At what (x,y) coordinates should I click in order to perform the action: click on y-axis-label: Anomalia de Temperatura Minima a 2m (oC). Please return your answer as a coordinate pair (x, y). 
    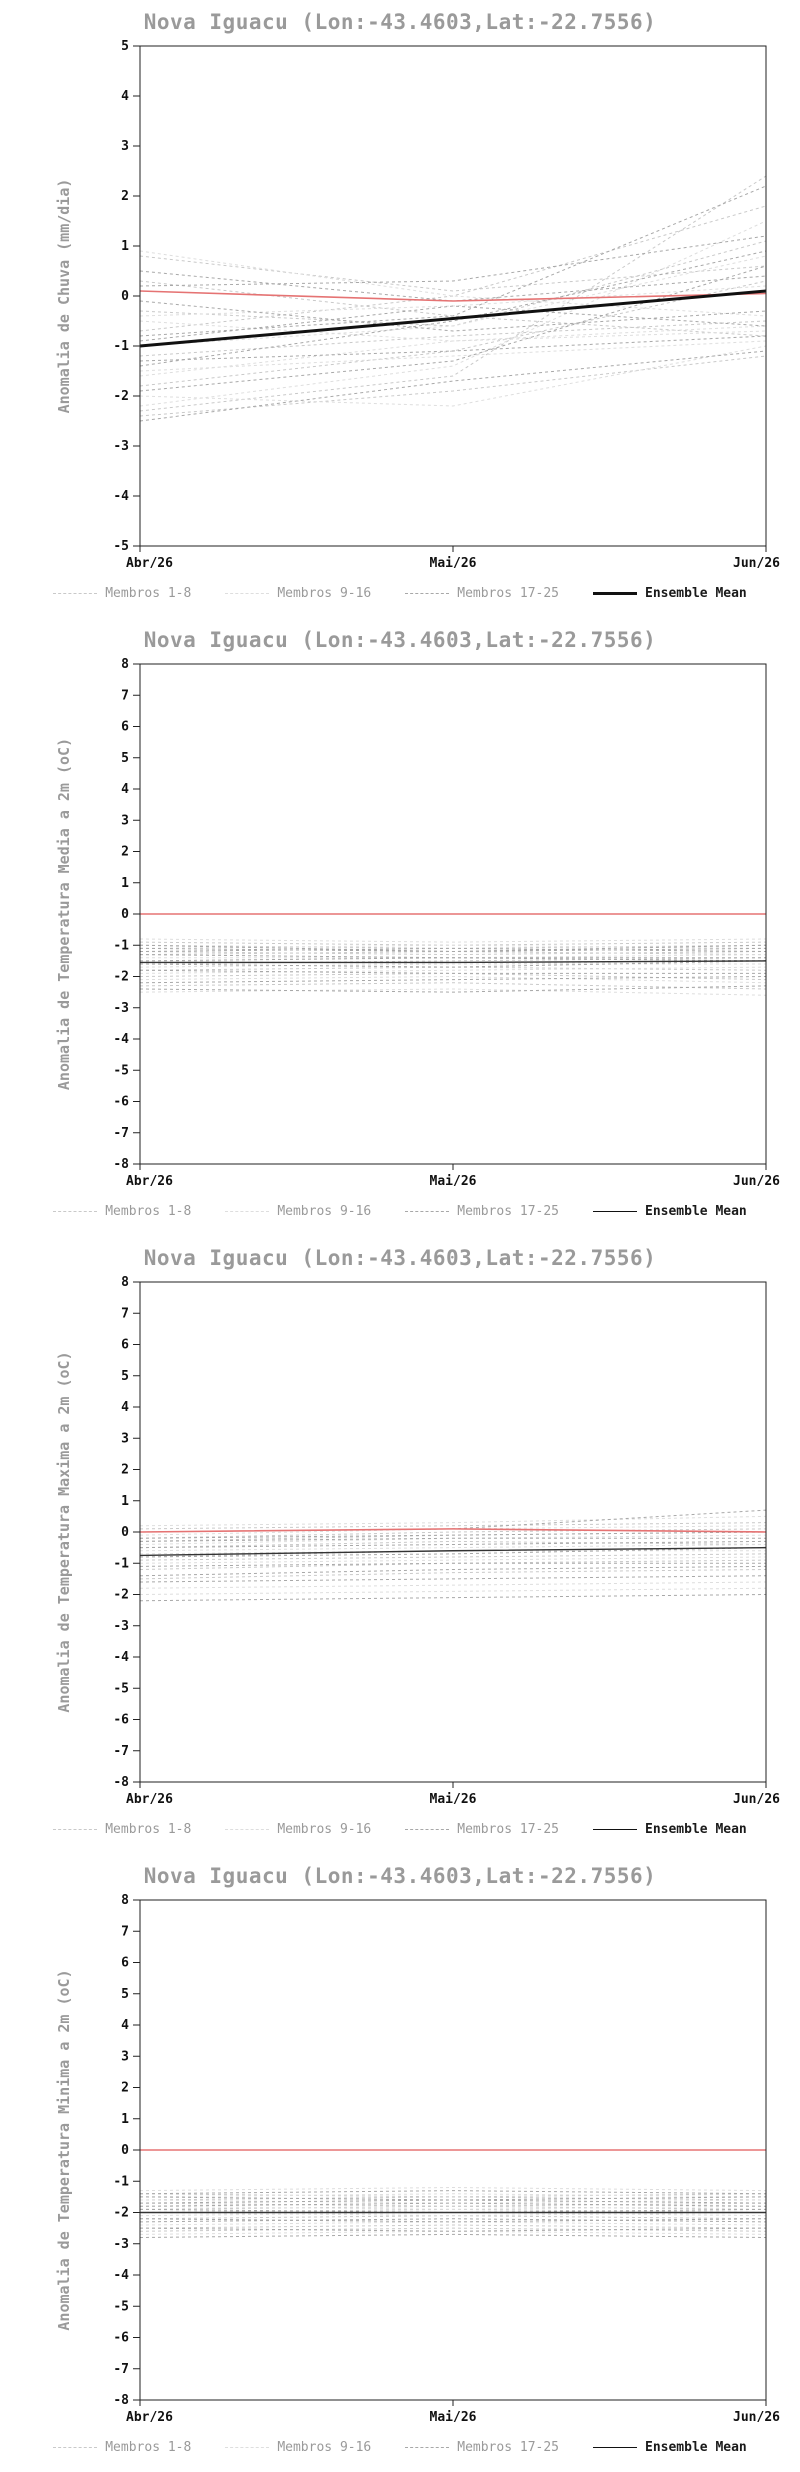
    Looking at the image, I should click on (64, 2150).